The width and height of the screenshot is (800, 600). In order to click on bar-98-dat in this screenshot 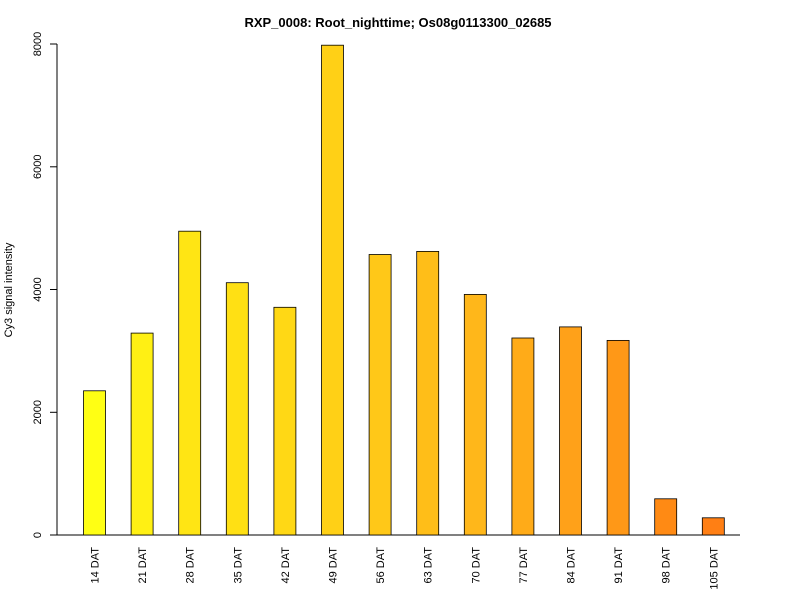, I will do `click(666, 517)`.